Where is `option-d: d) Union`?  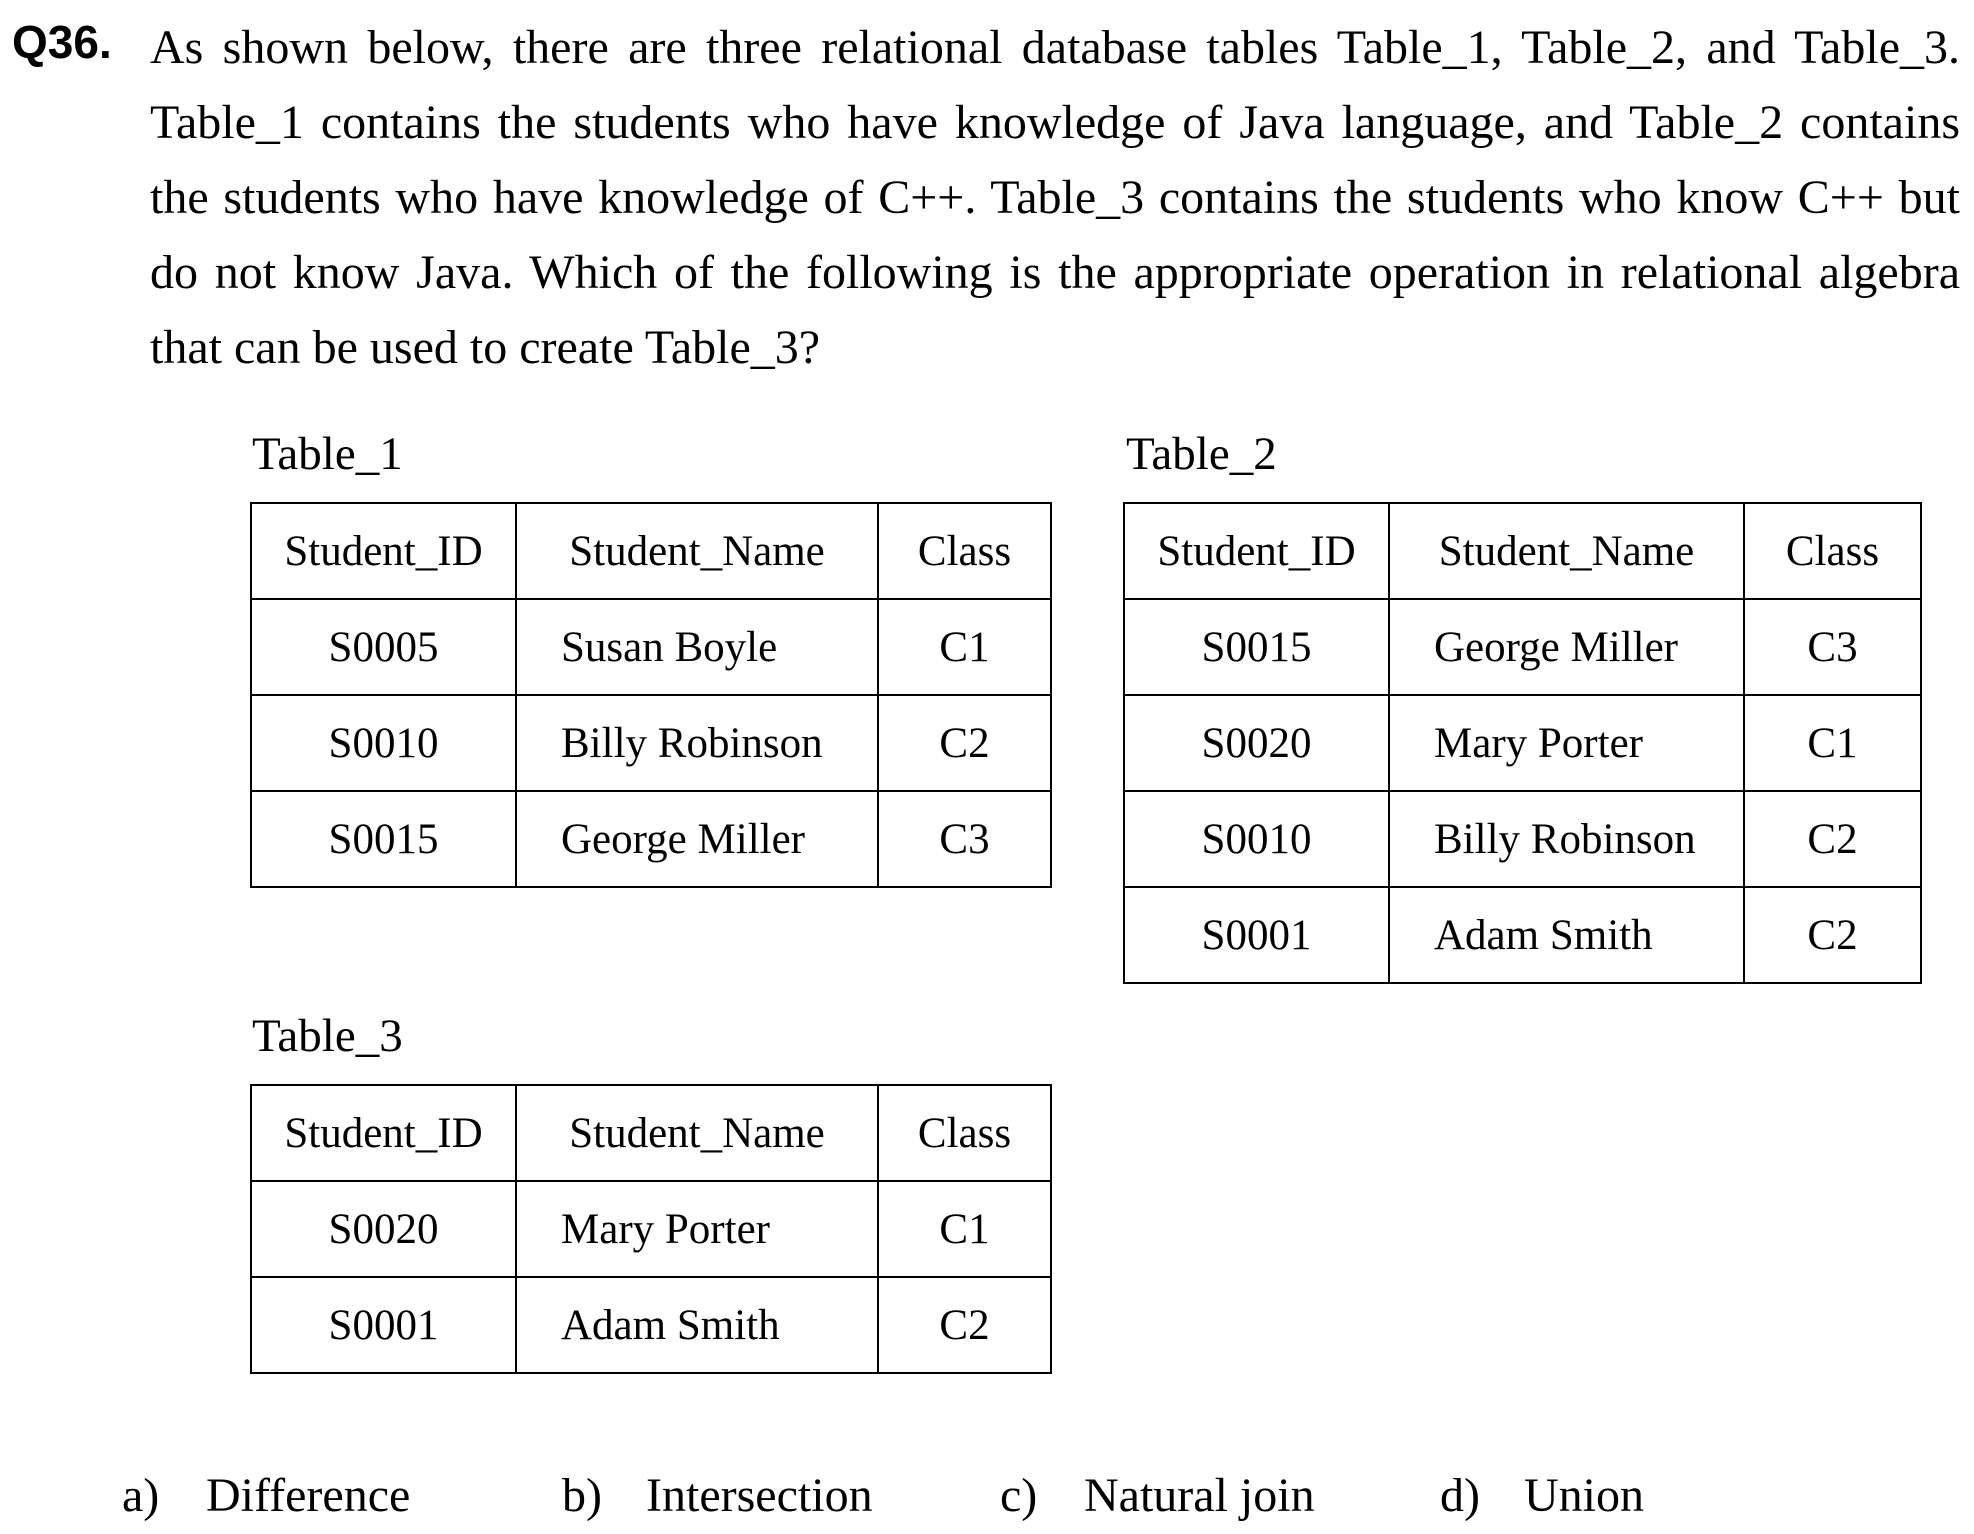
option-d: d) Union is located at coordinates (1542, 1496).